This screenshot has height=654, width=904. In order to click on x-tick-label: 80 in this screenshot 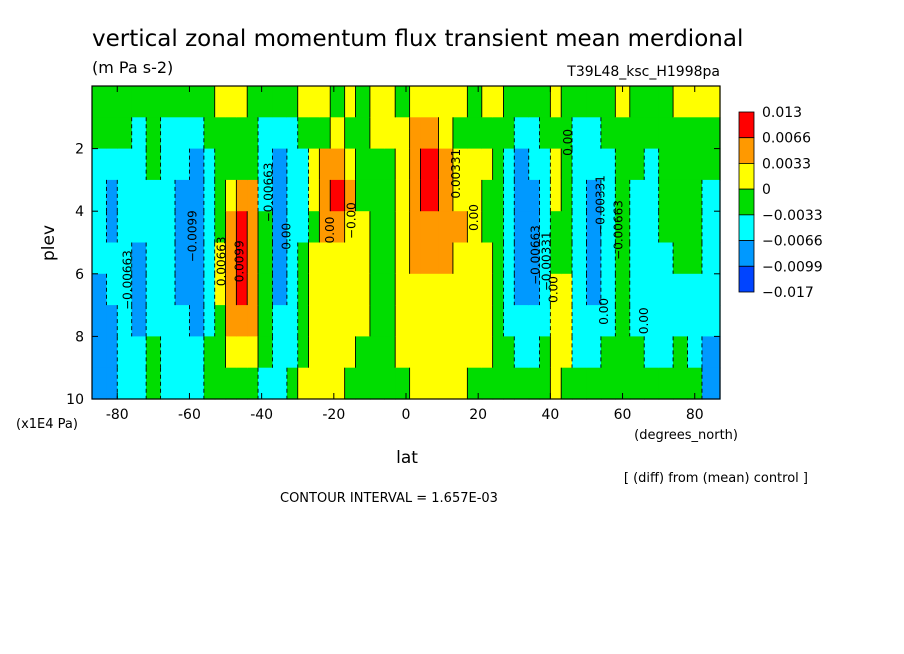, I will do `click(695, 415)`.